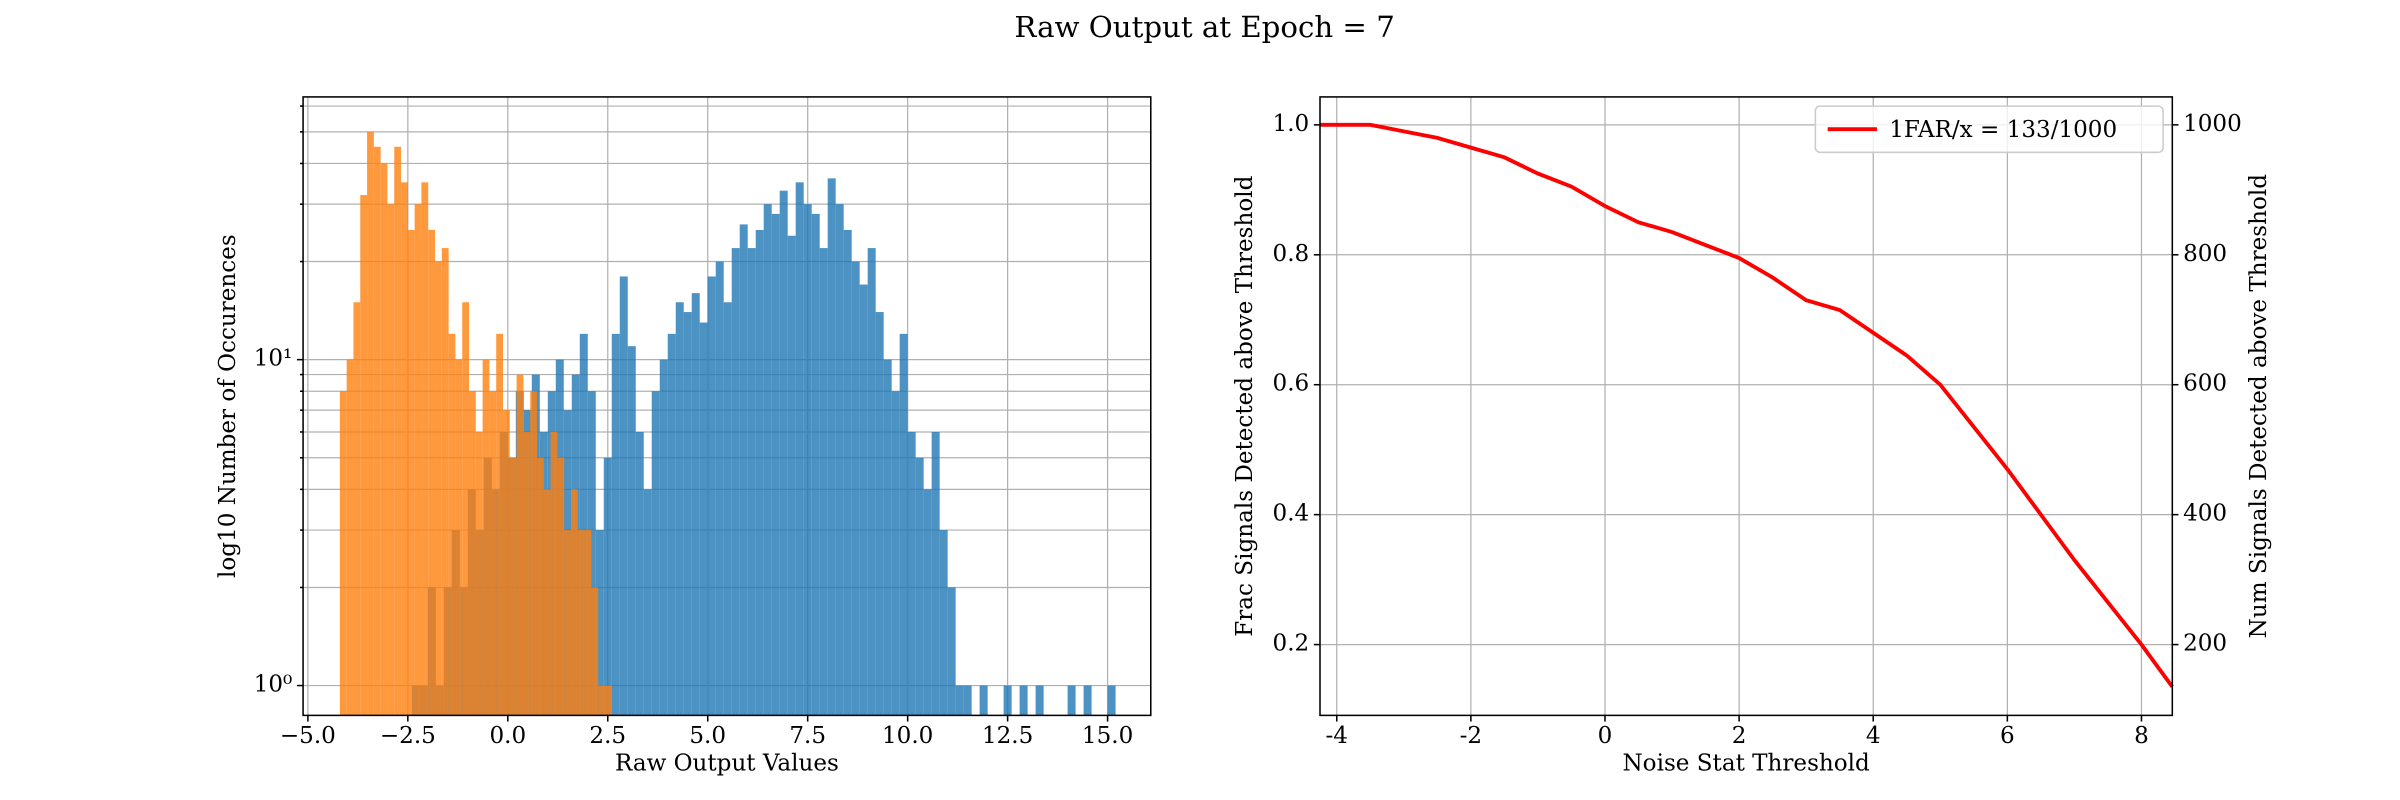 This screenshot has width=2400, height=800. What do you see at coordinates (727, 764) in the screenshot?
I see `x-axis-label: Raw Output Values` at bounding box center [727, 764].